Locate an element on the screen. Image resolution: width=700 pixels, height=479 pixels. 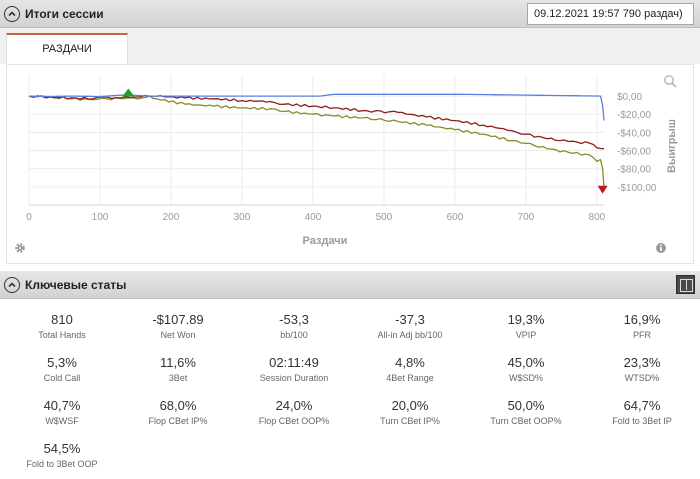
session-select-value: 09.12.2021 19:57 790 раздач) is located at coordinates (608, 14).